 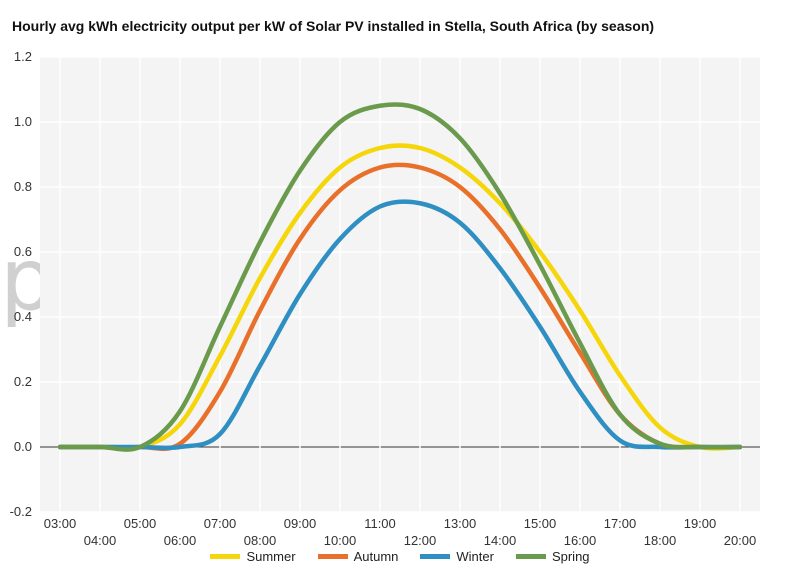 I want to click on x-tick-label: 13:00, so click(x=460, y=523).